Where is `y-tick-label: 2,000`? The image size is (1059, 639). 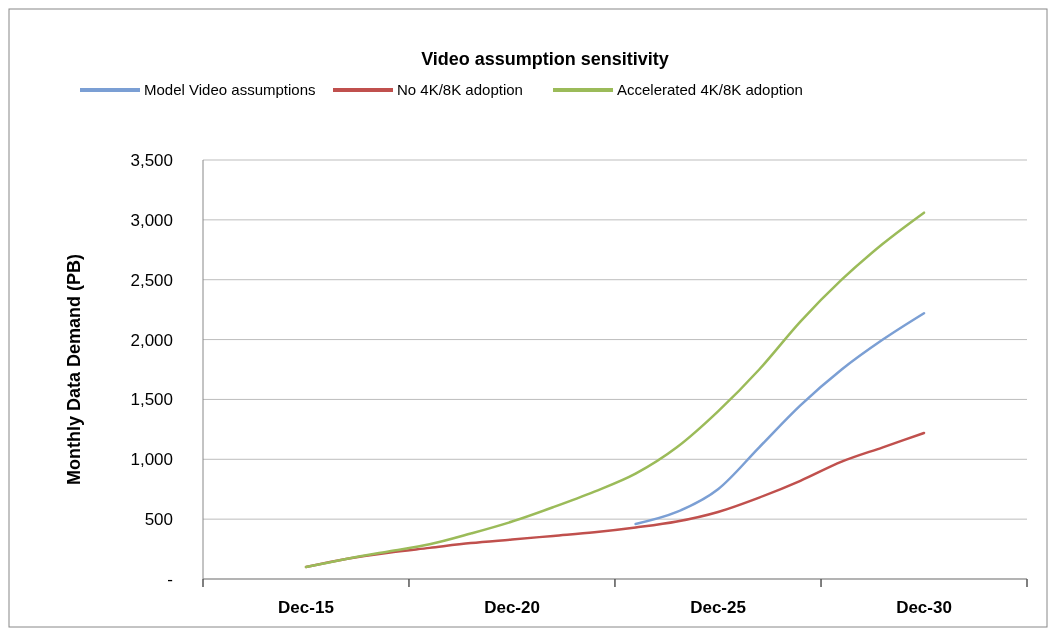 y-tick-label: 2,000 is located at coordinates (151, 340).